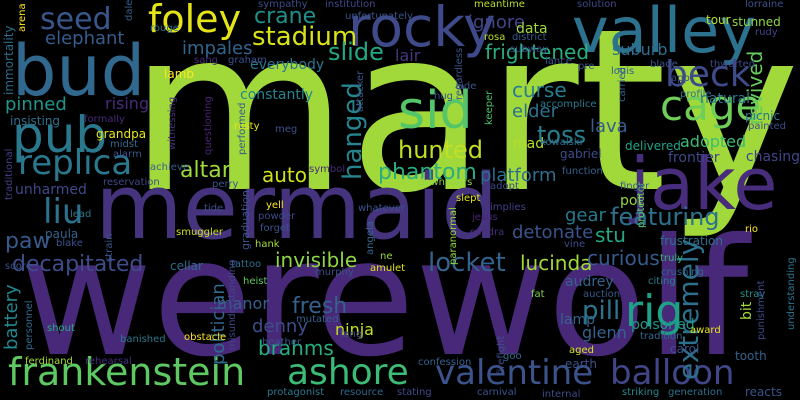 The height and width of the screenshot is (400, 800). Describe the element at coordinates (381, 208) in the screenshot. I see `word-whatever: whatever` at that location.